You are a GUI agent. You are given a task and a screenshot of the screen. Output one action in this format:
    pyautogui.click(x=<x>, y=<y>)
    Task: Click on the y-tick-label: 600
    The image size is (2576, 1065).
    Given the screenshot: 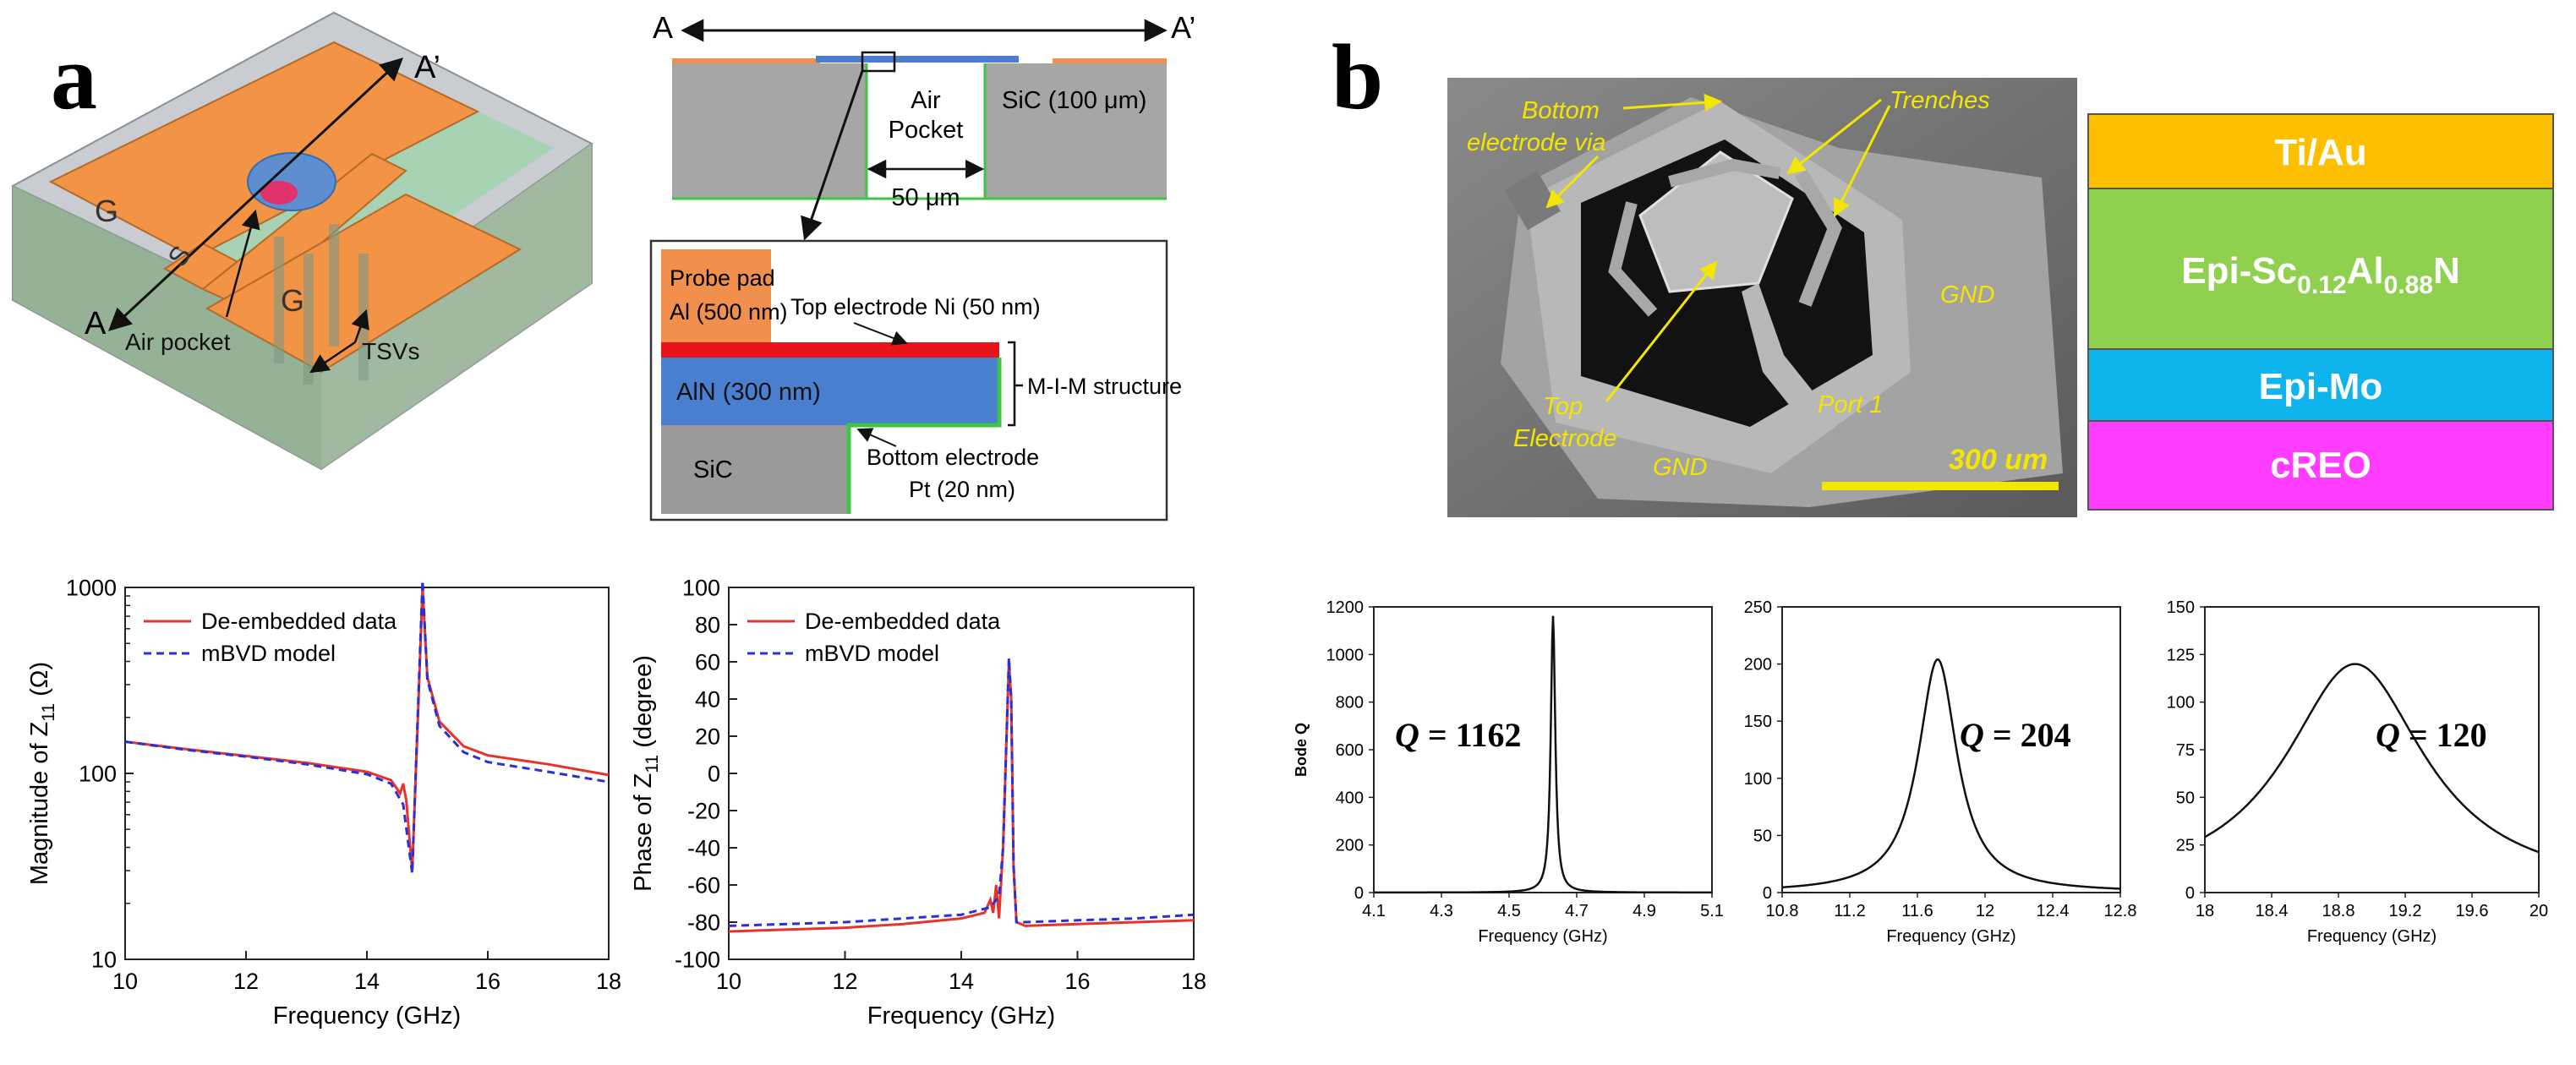 What is the action you would take?
    pyautogui.click(x=1350, y=750)
    